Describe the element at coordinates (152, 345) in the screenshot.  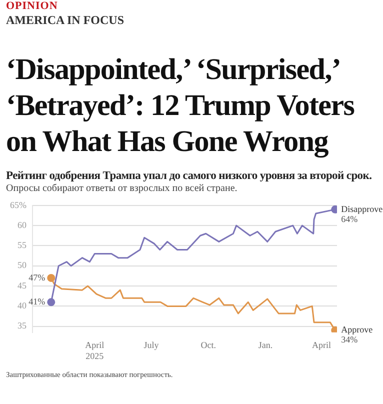
I see `x-tick-label: July` at that location.